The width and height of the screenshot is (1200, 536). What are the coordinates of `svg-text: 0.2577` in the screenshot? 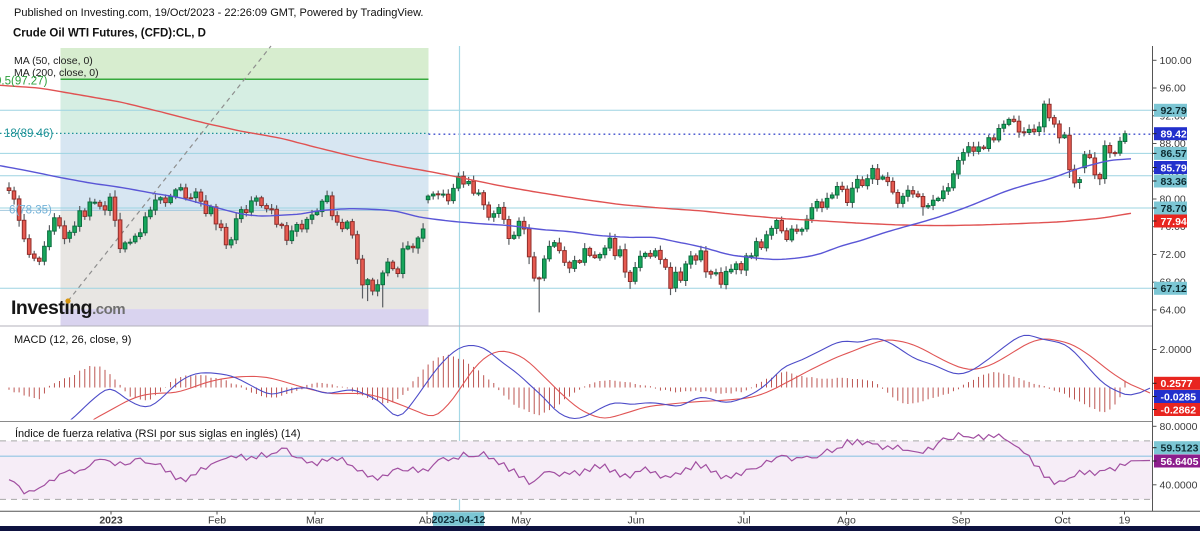 It's located at (1177, 384).